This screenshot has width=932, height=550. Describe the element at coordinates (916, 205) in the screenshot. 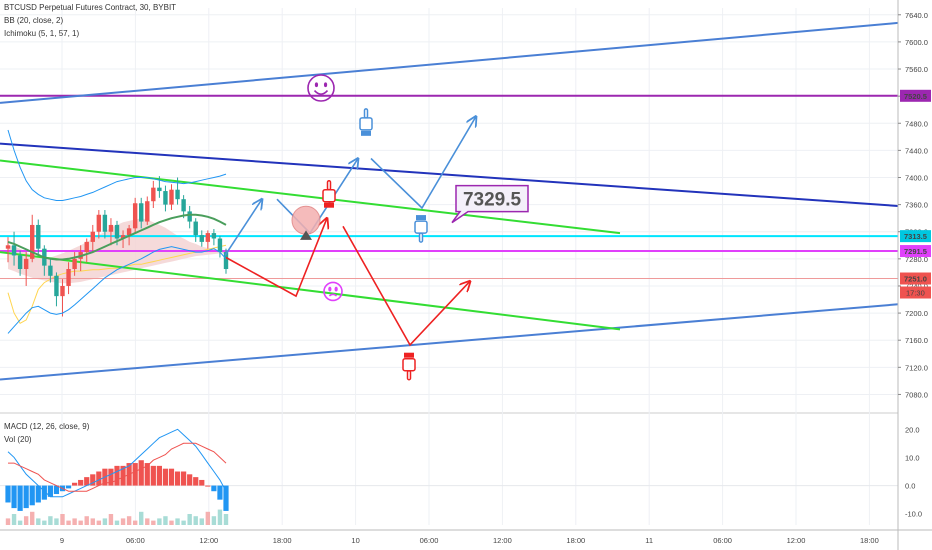

I see `price-tick-label: 7360.0` at that location.